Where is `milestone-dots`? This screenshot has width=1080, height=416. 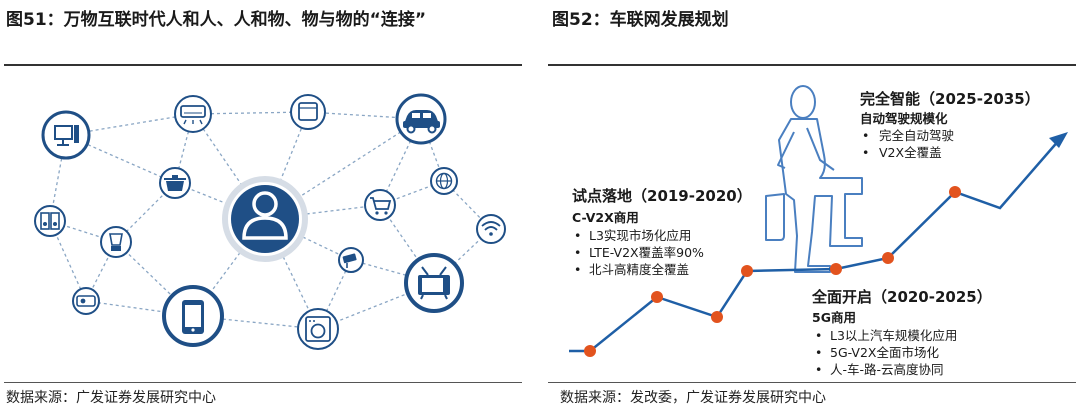
milestone-dots is located at coordinates (772, 271).